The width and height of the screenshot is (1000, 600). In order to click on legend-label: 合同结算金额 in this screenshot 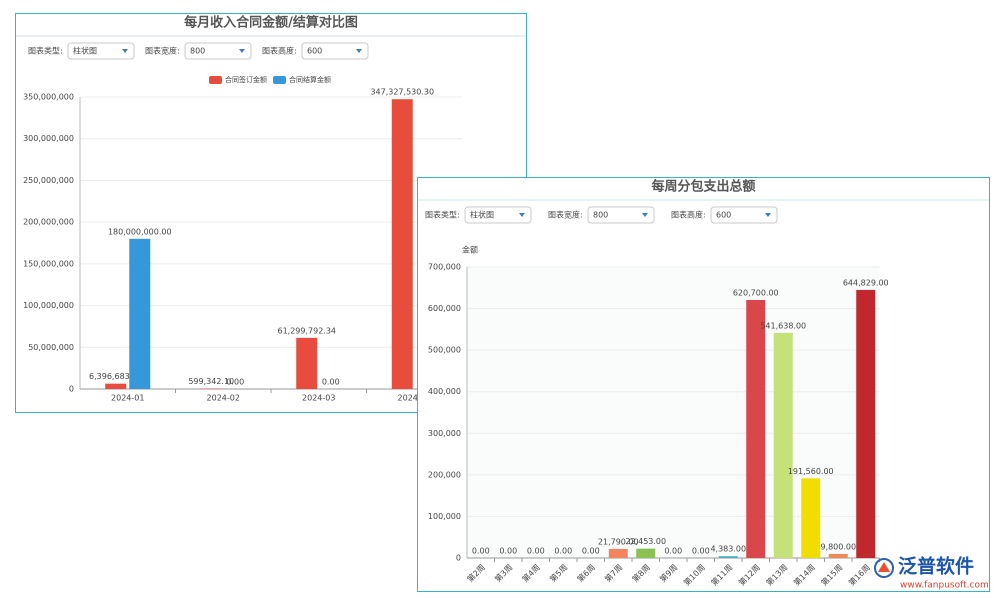, I will do `click(310, 79)`.